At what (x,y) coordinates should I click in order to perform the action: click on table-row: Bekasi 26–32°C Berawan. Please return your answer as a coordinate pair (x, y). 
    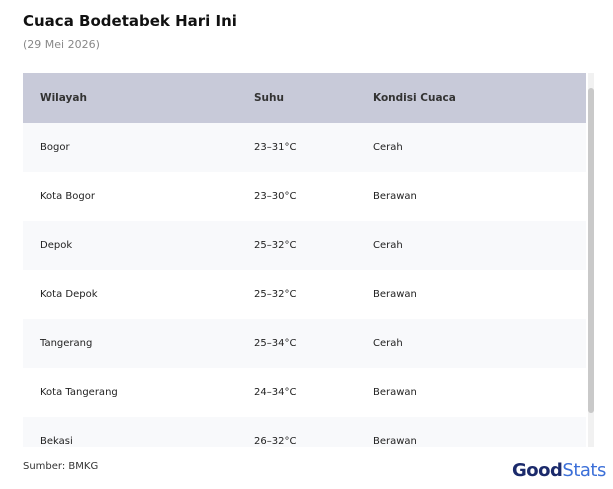
    Looking at the image, I should click on (304, 432).